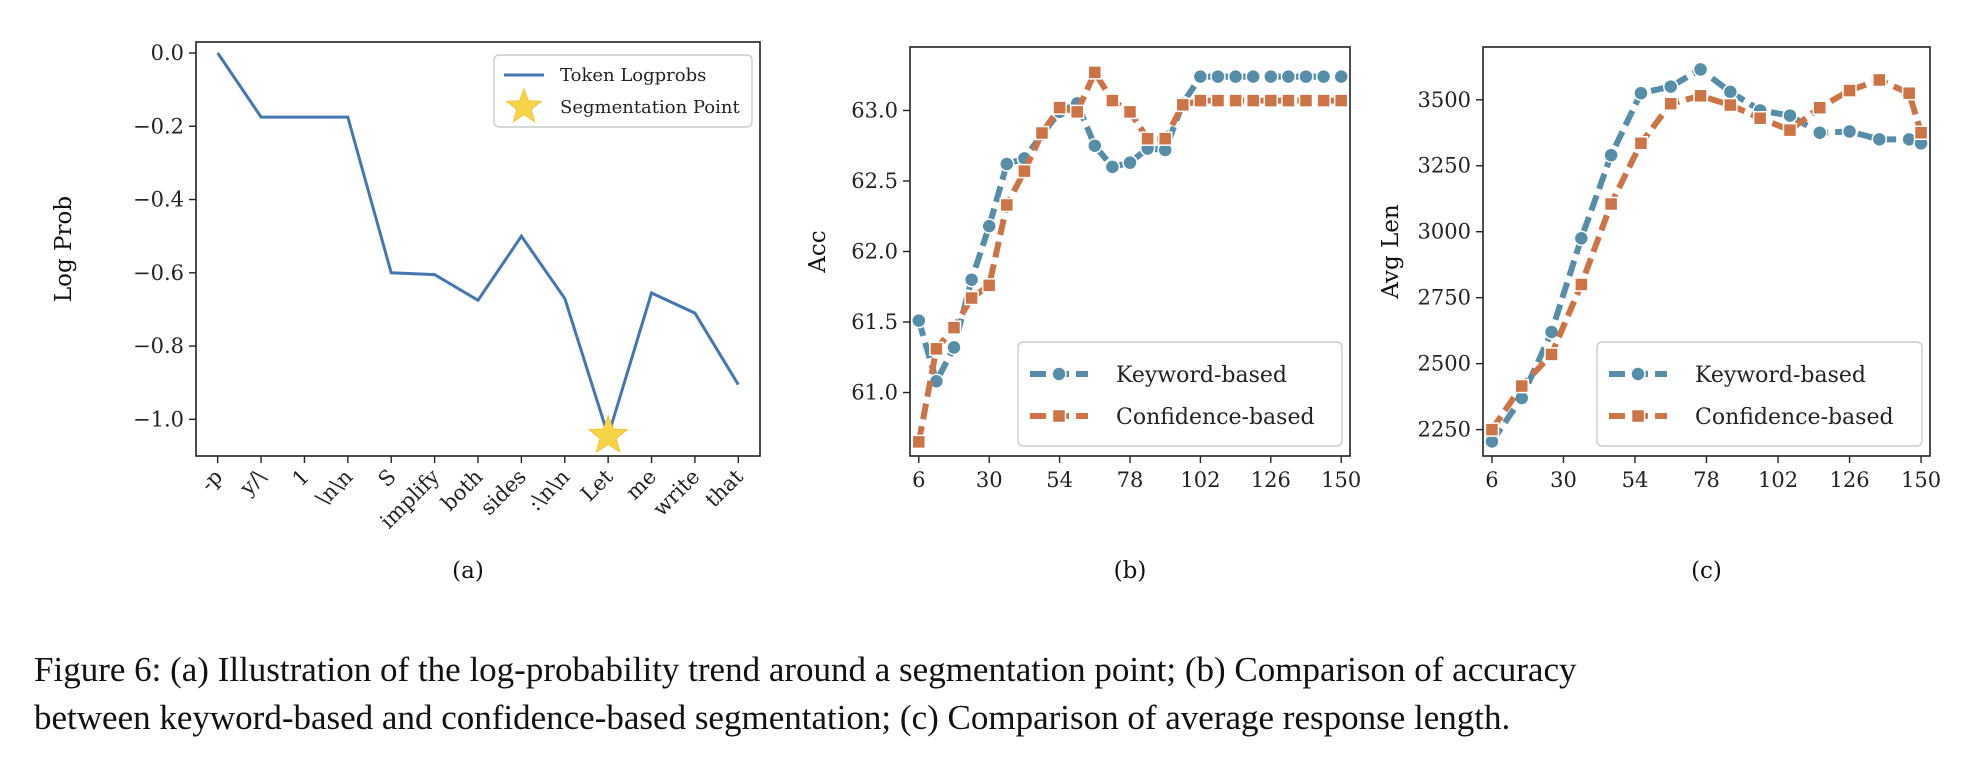  Describe the element at coordinates (874, 110) in the screenshot. I see `y-tick-label: 63.0` at that location.